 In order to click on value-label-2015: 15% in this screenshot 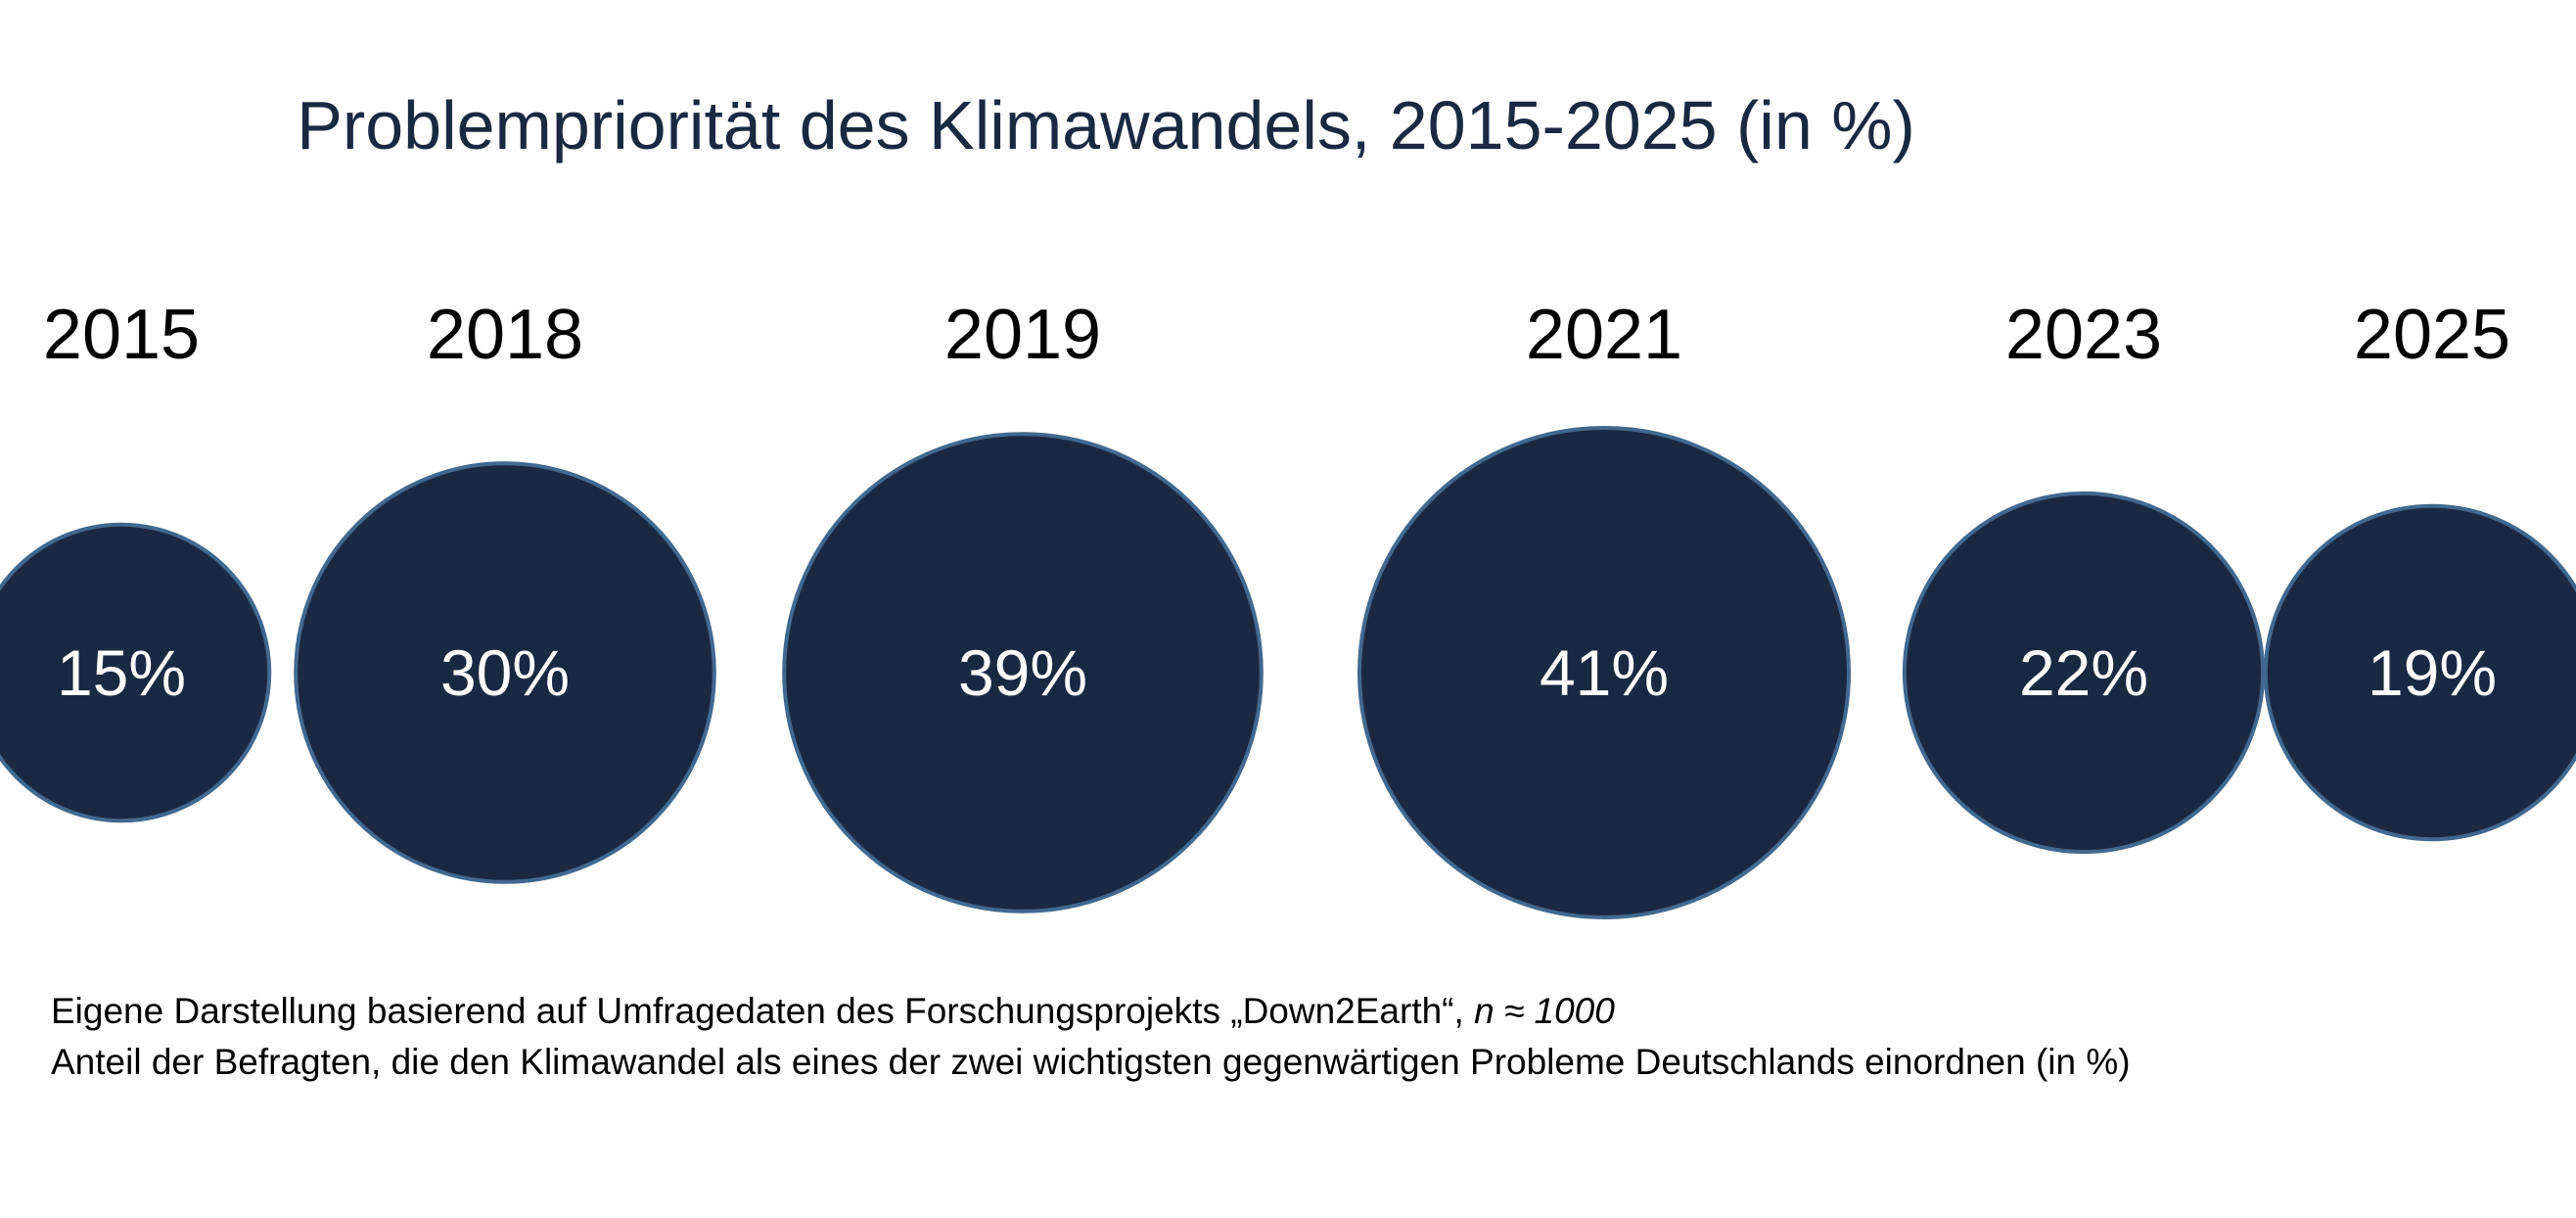, I will do `click(121, 673)`.